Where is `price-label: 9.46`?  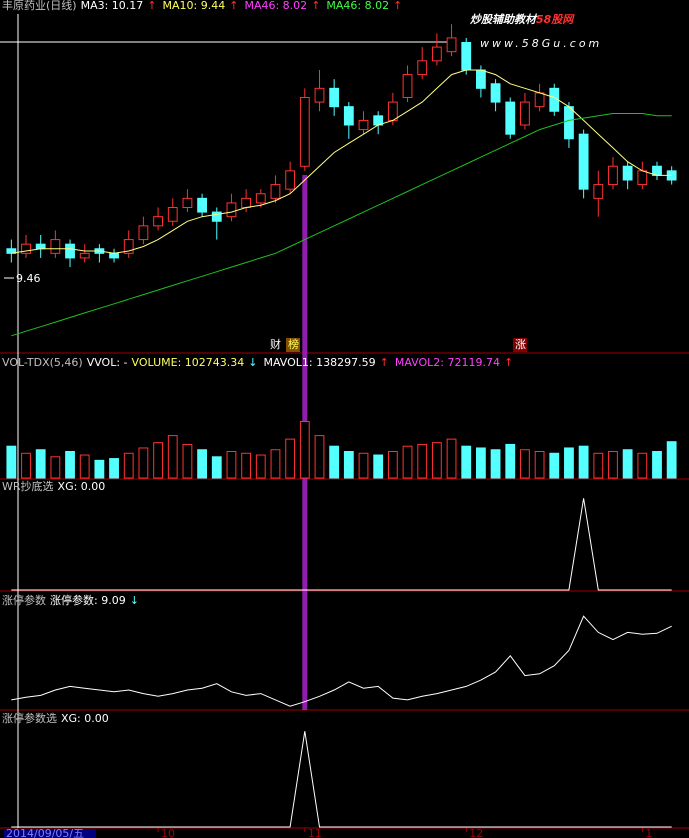
price-label: 9.46 is located at coordinates (28, 278).